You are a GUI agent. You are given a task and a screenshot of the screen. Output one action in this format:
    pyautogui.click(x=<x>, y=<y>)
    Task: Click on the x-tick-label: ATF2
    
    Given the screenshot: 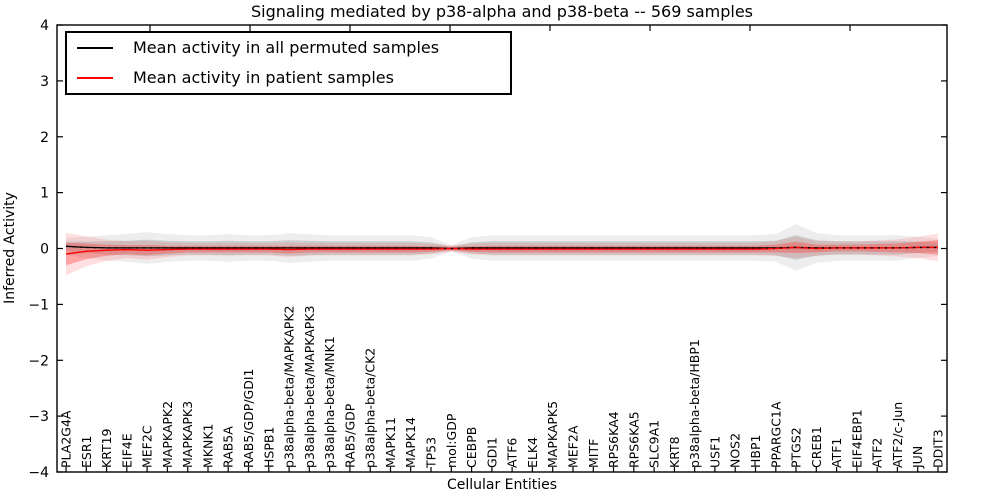 What is the action you would take?
    pyautogui.click(x=877, y=453)
    